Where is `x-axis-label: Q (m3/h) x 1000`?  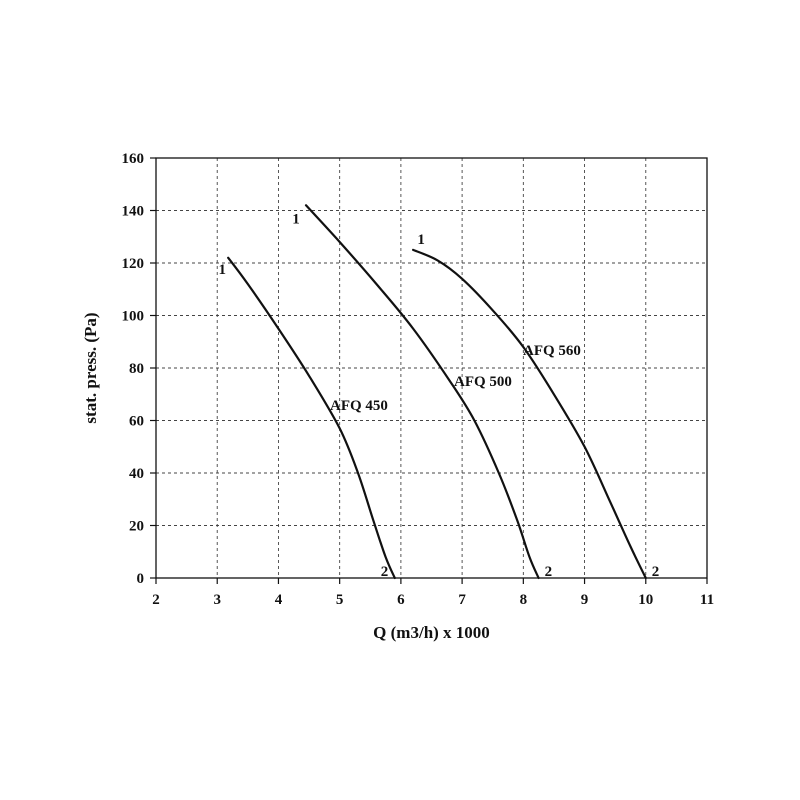 x-axis-label: Q (m3/h) x 1000 is located at coordinates (431, 632).